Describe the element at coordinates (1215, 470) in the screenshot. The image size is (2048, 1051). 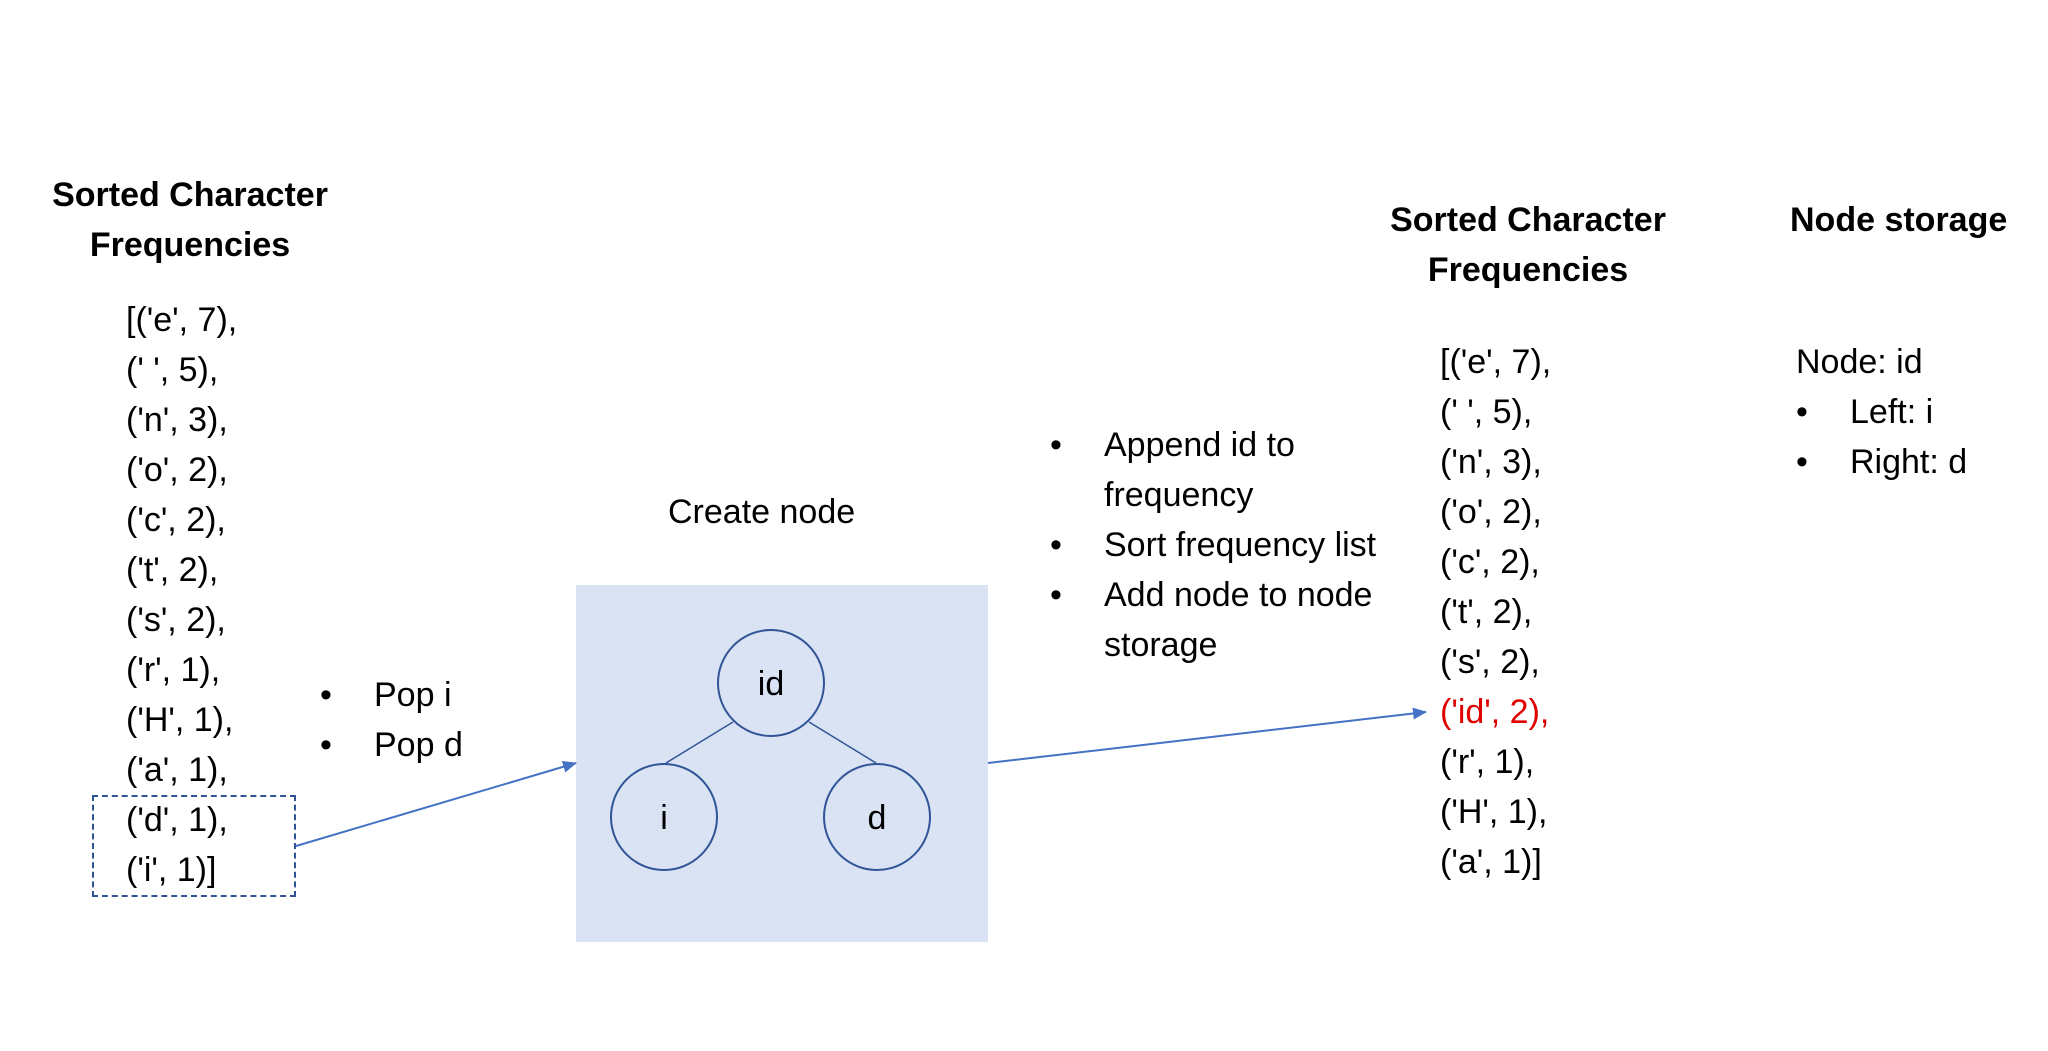
I see `update-step: Append id to frequency` at that location.